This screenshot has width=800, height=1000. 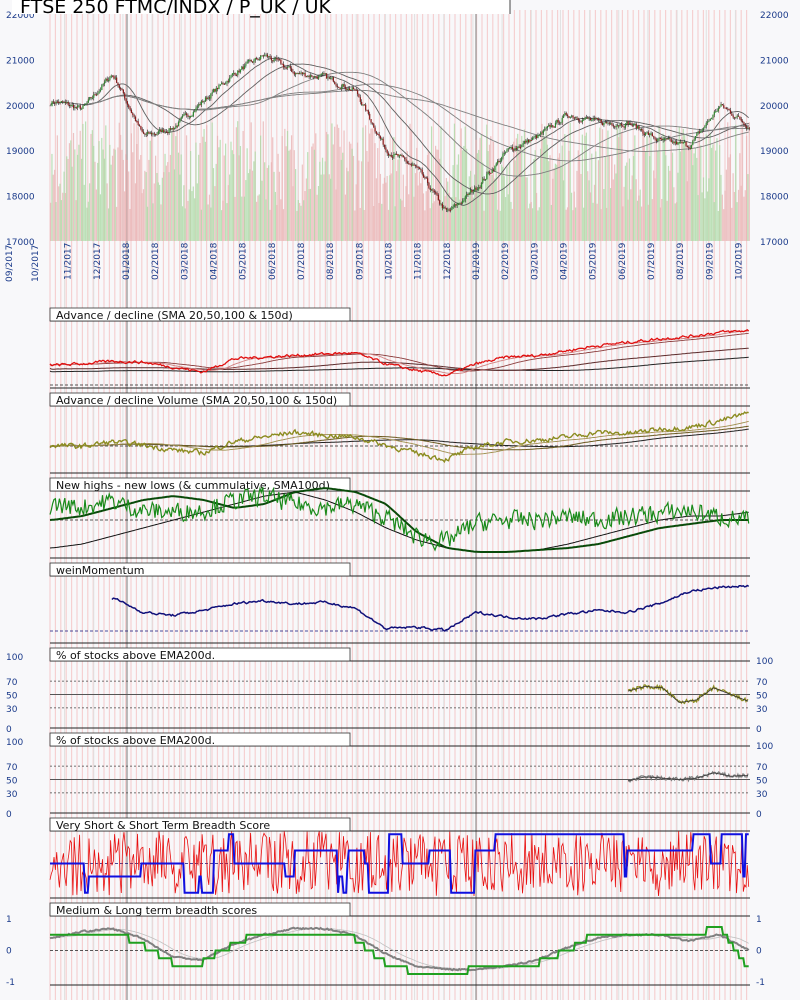 What do you see at coordinates (12, 697) in the screenshot?
I see `pct-ytick-left: 50` at bounding box center [12, 697].